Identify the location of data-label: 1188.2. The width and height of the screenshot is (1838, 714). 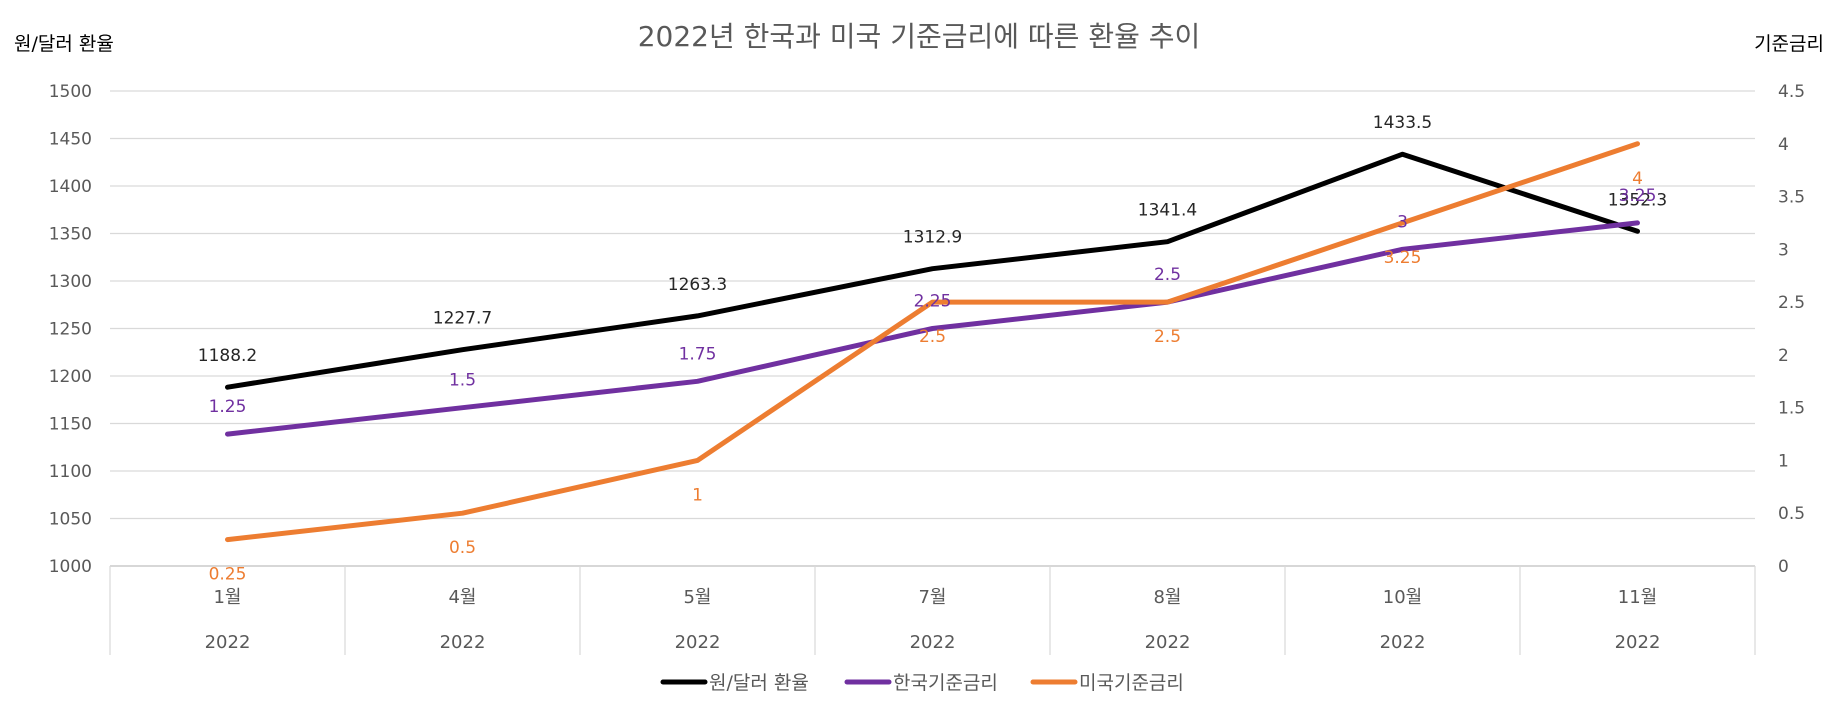
(227, 356).